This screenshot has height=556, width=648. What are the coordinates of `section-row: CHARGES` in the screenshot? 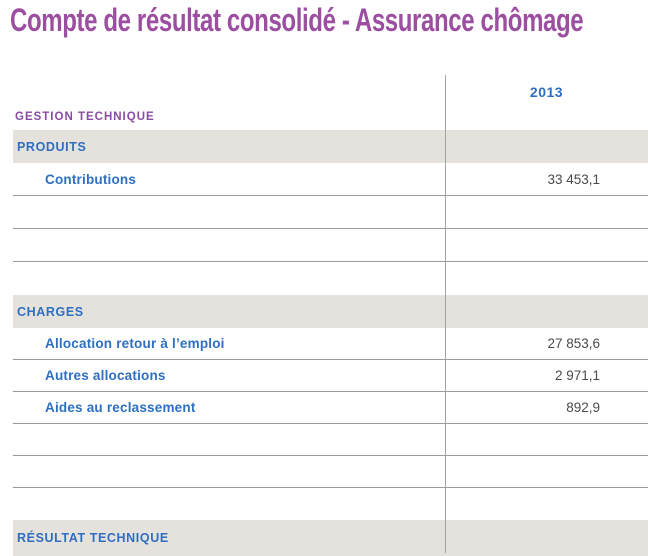 It's located at (330, 311).